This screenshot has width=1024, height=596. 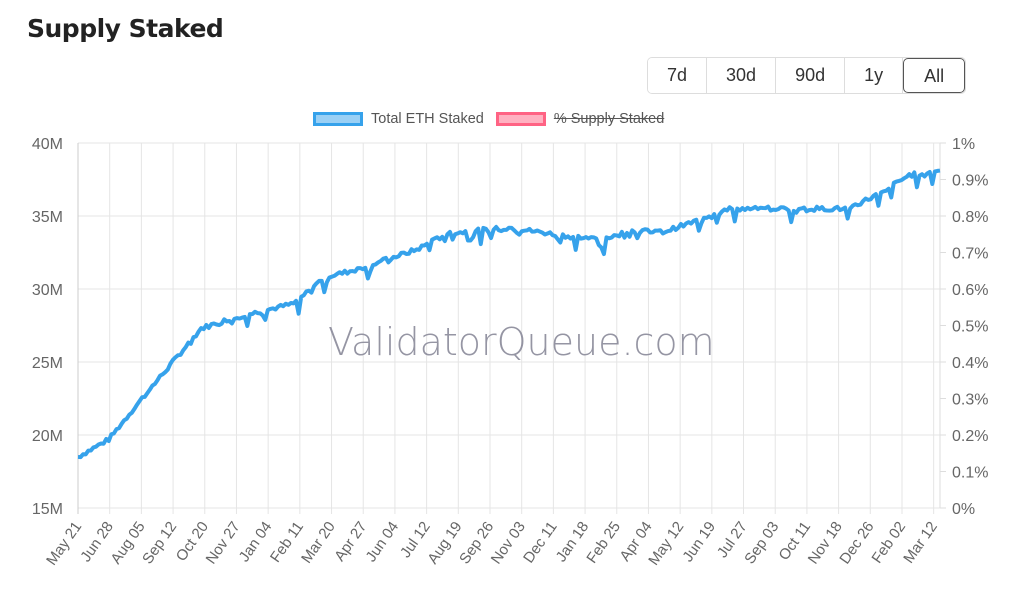 What do you see at coordinates (382, 542) in the screenshot?
I see `x-tick-label: Jun 04` at bounding box center [382, 542].